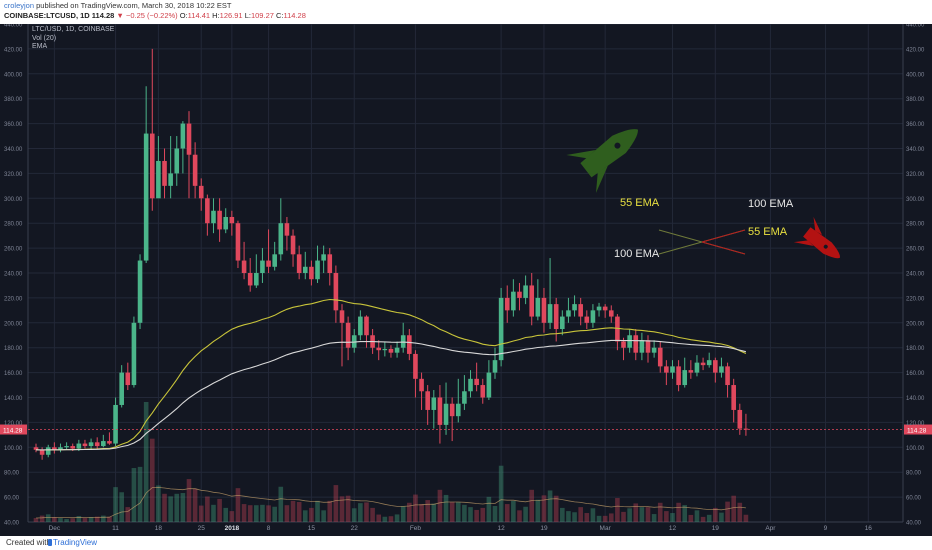  I want to click on y-tick-label-left: 420.00, so click(13, 50).